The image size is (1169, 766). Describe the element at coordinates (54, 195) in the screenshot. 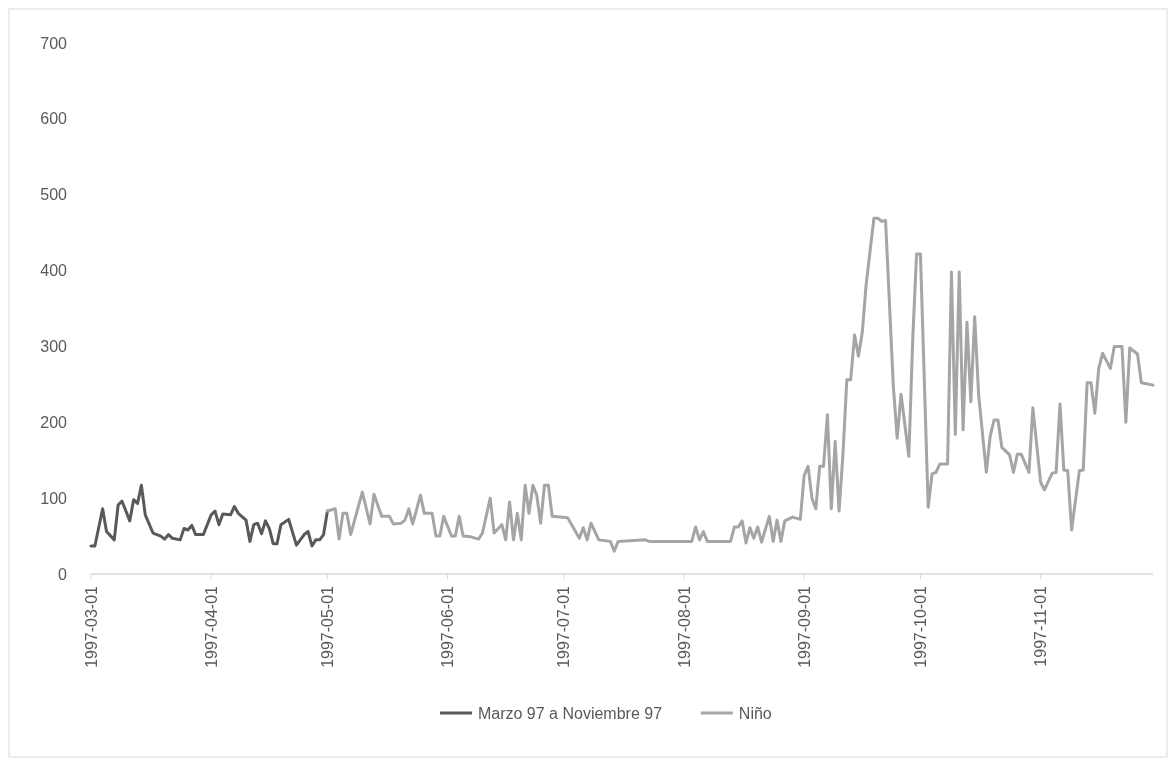

I see `y-tick-label: 500` at that location.